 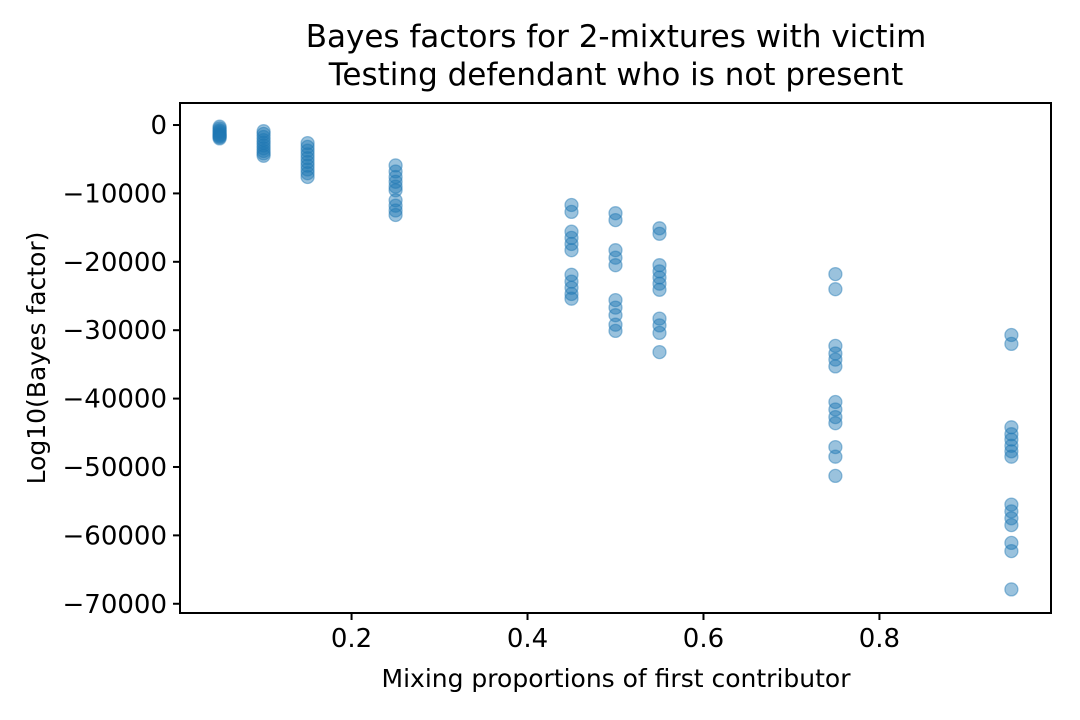 I want to click on x-axis-label: Mixing proportions of first contributor, so click(x=617, y=678).